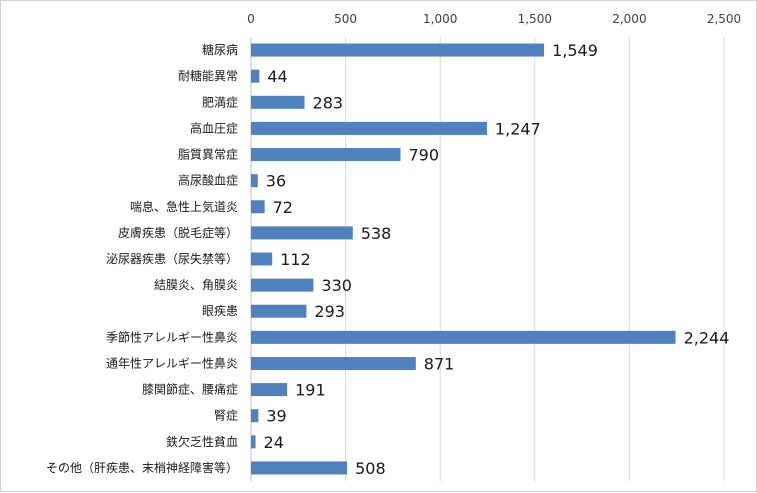 Image resolution: width=757 pixels, height=493 pixels. Describe the element at coordinates (214, 127) in the screenshot. I see `category-label: 高血圧症` at that location.